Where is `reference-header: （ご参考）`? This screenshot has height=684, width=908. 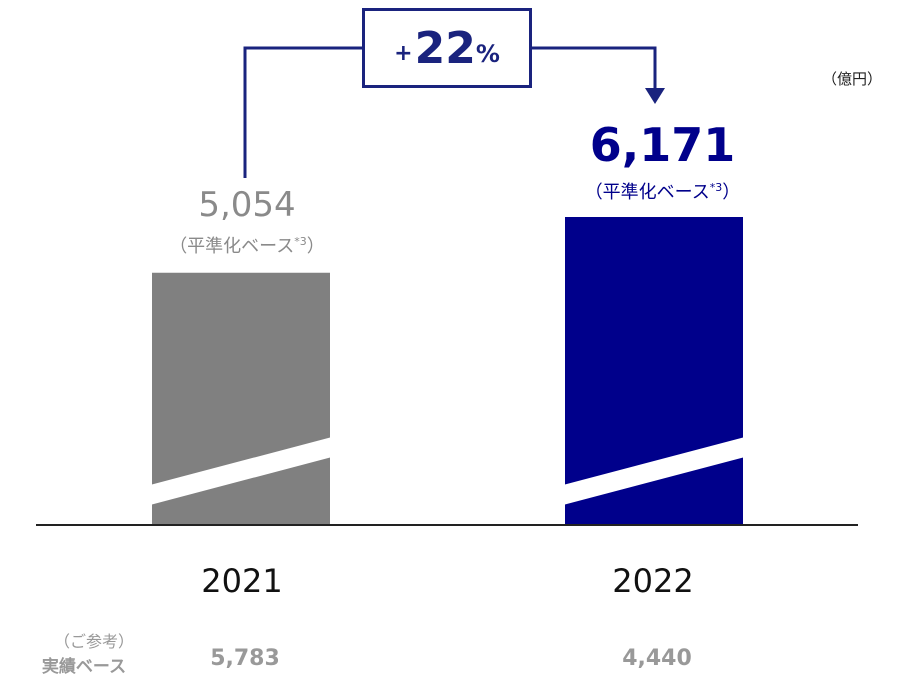 reference-header: （ご参考） is located at coordinates (93, 641).